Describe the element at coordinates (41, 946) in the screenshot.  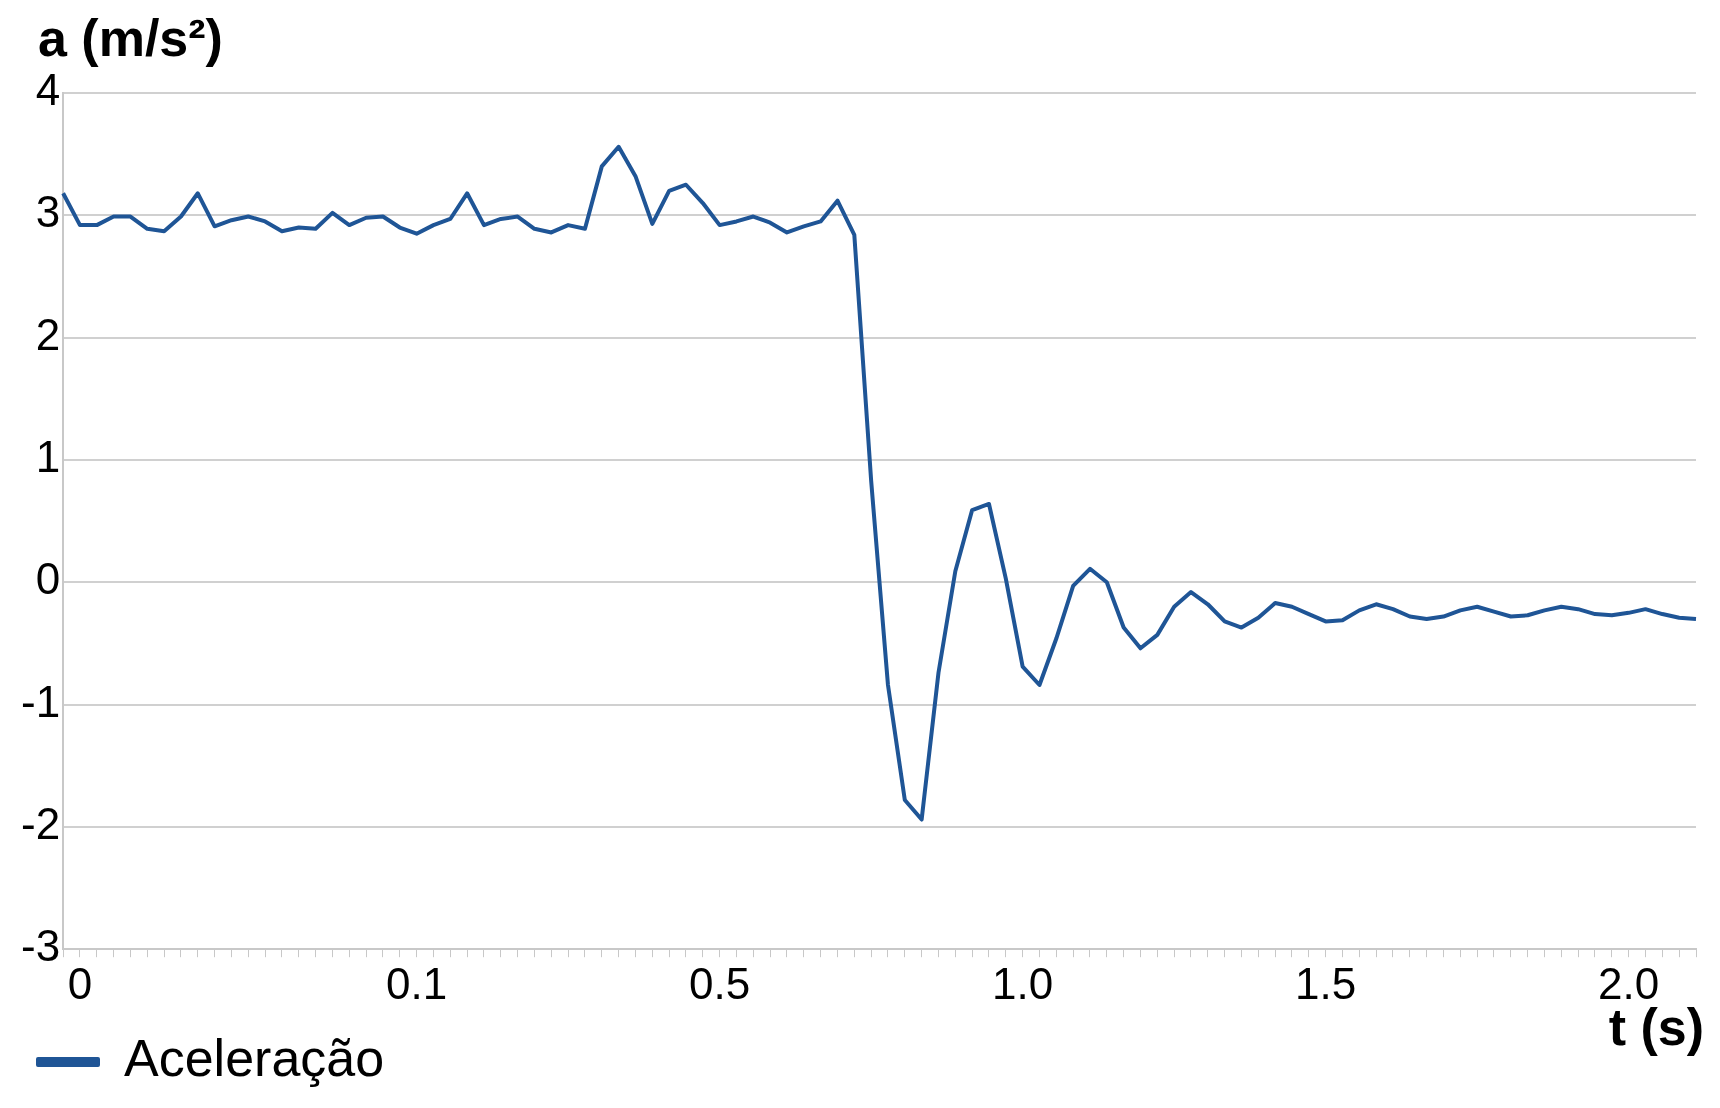
I see `y-tick-label: -3` at that location.